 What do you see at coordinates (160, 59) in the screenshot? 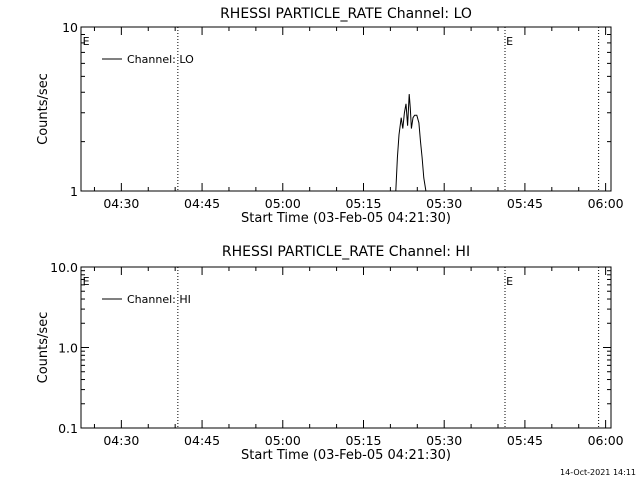
I see `legend-entry: Channel: LO` at bounding box center [160, 59].